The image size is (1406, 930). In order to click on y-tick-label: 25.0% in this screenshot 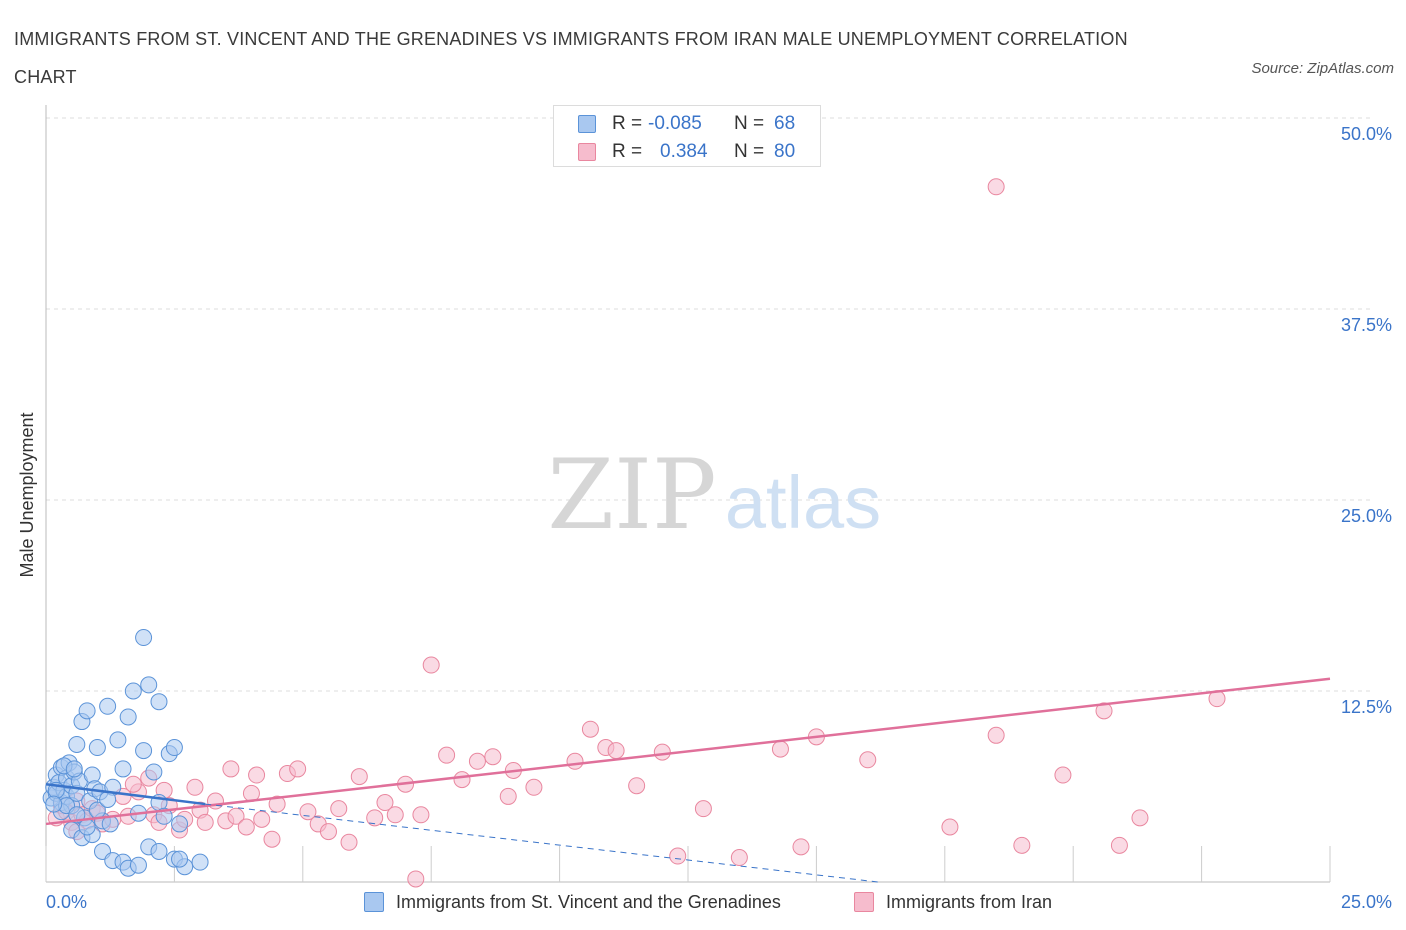, I will do `click(1366, 516)`.